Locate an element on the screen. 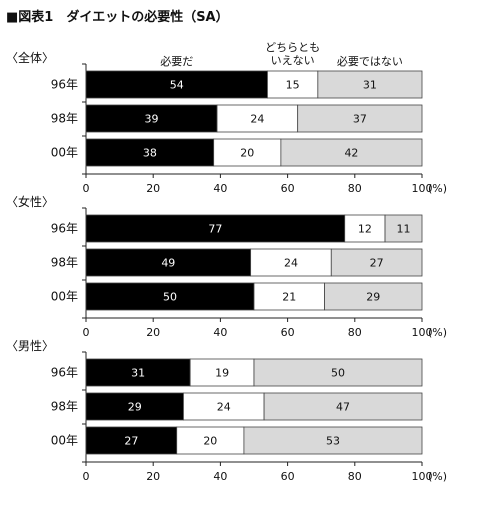 This screenshot has height=515, width=500. legend-label-2: 必要ではない is located at coordinates (370, 61).